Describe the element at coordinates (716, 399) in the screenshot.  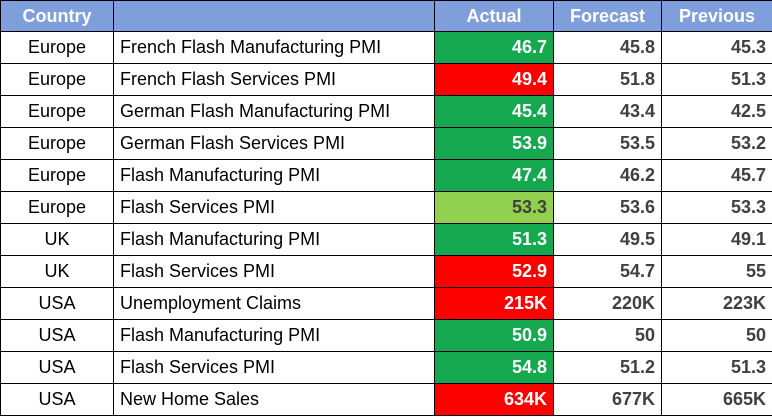
I see `previous-cell: 665K` at that location.